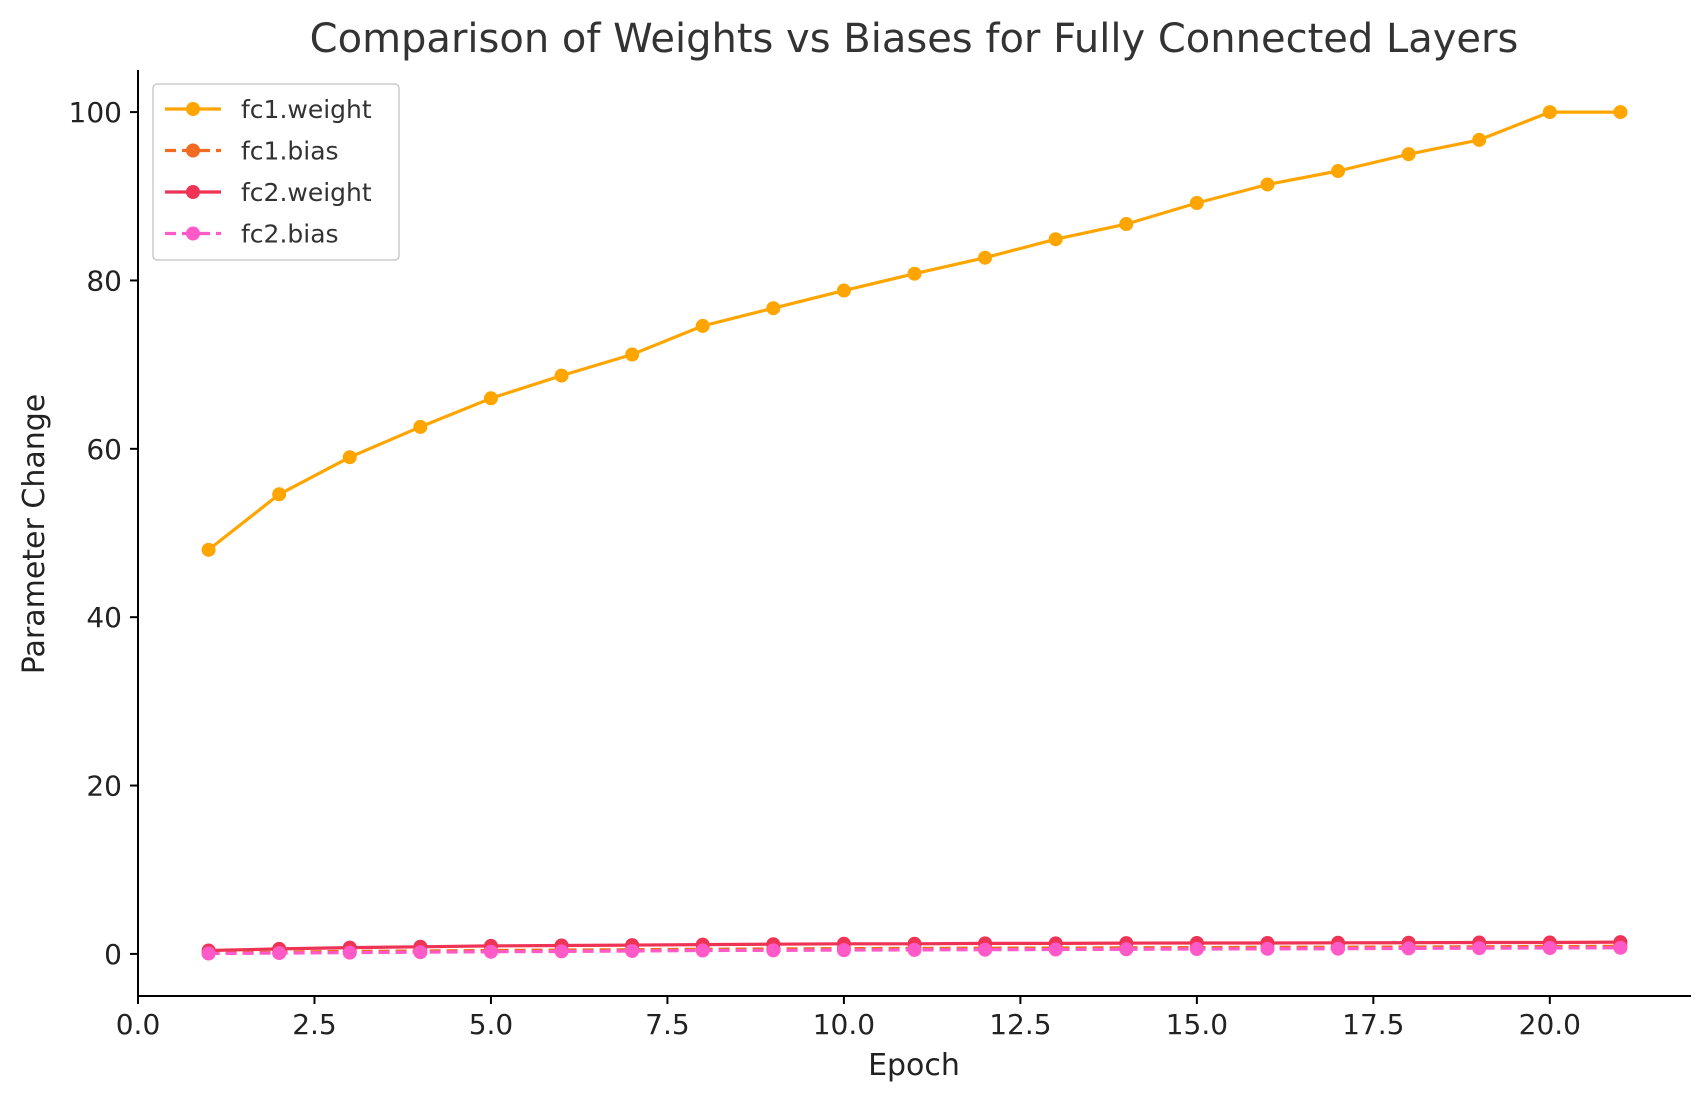 This screenshot has height=1101, width=1707. What do you see at coordinates (138, 1024) in the screenshot?
I see `x-tick-label: 0.0` at bounding box center [138, 1024].